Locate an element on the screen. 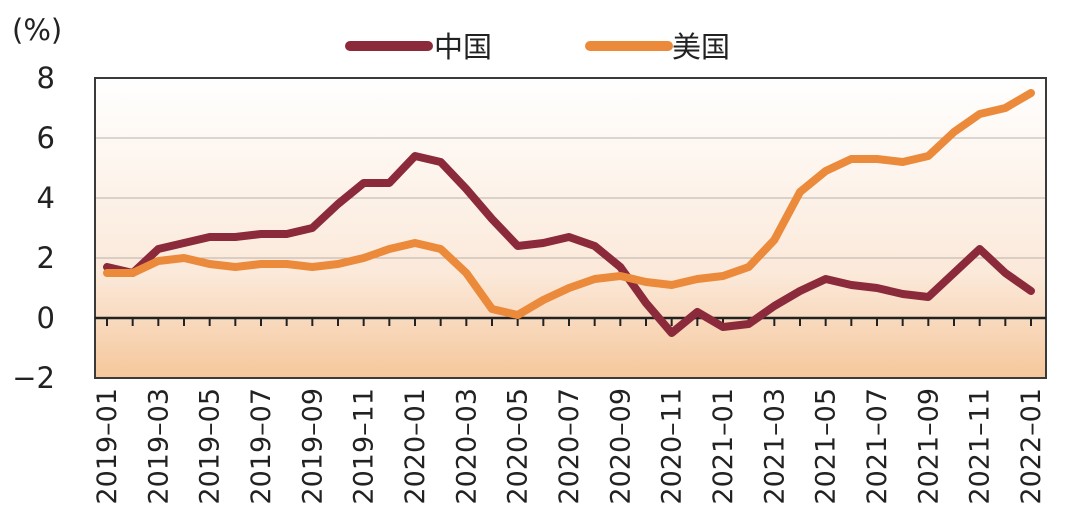  x-tick-label-4: 2019–09 is located at coordinates (312, 446).